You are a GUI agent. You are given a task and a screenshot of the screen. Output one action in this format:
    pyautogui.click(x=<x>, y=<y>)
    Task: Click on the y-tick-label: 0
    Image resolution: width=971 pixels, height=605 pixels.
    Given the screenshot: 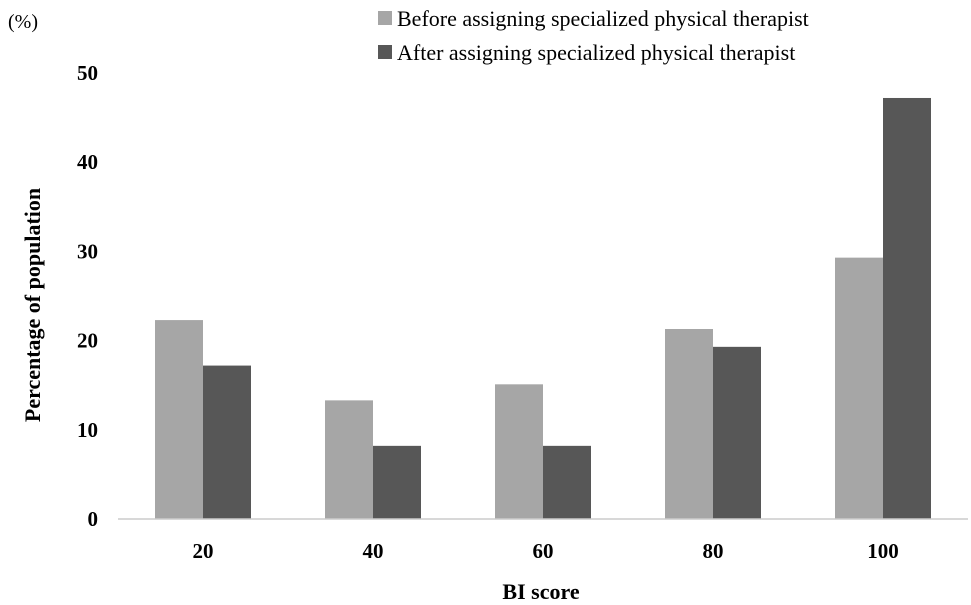 What is the action you would take?
    pyautogui.click(x=93, y=519)
    